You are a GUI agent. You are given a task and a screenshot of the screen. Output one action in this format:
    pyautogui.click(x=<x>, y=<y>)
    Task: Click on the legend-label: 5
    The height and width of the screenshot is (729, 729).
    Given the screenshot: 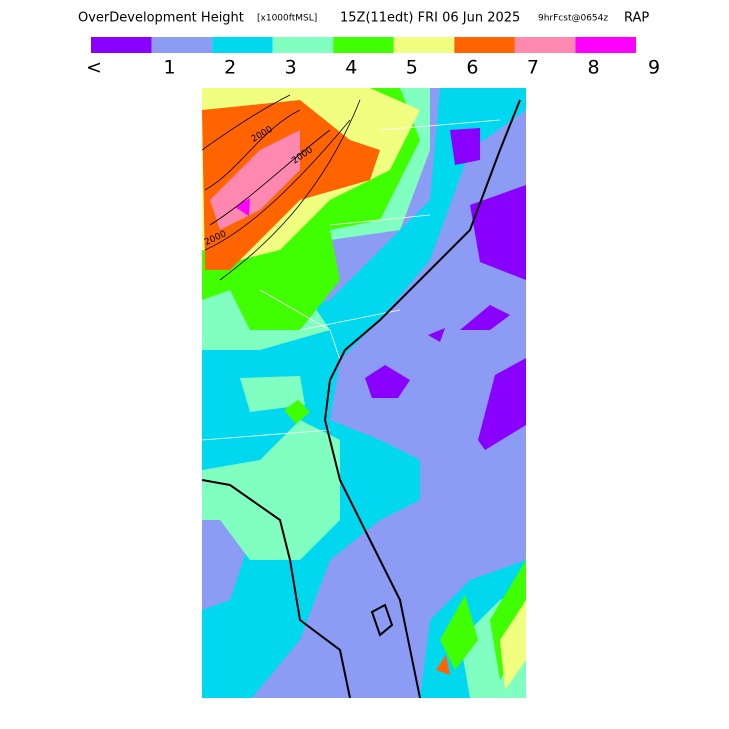 What is the action you would take?
    pyautogui.click(x=412, y=68)
    